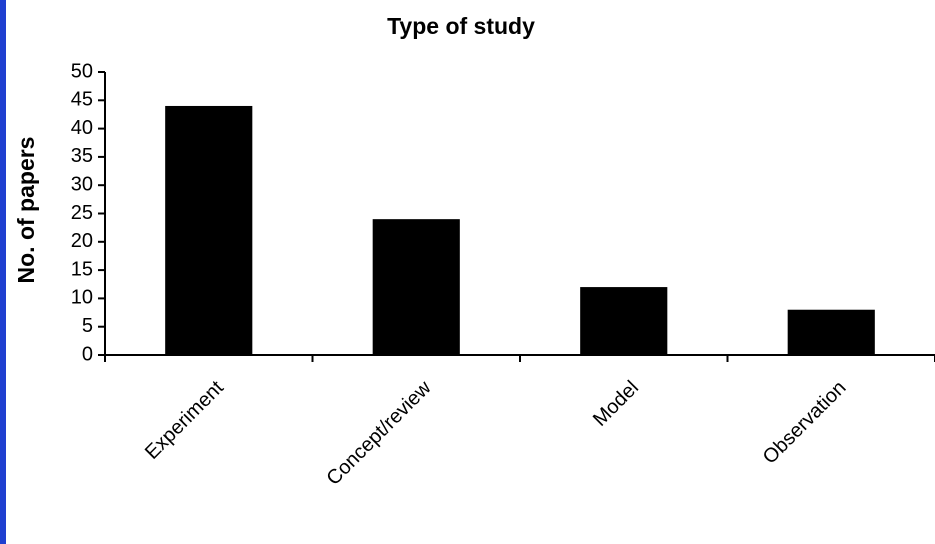 The image size is (935, 544). What do you see at coordinates (82, 100) in the screenshot?
I see `y-tick-label: 45` at bounding box center [82, 100].